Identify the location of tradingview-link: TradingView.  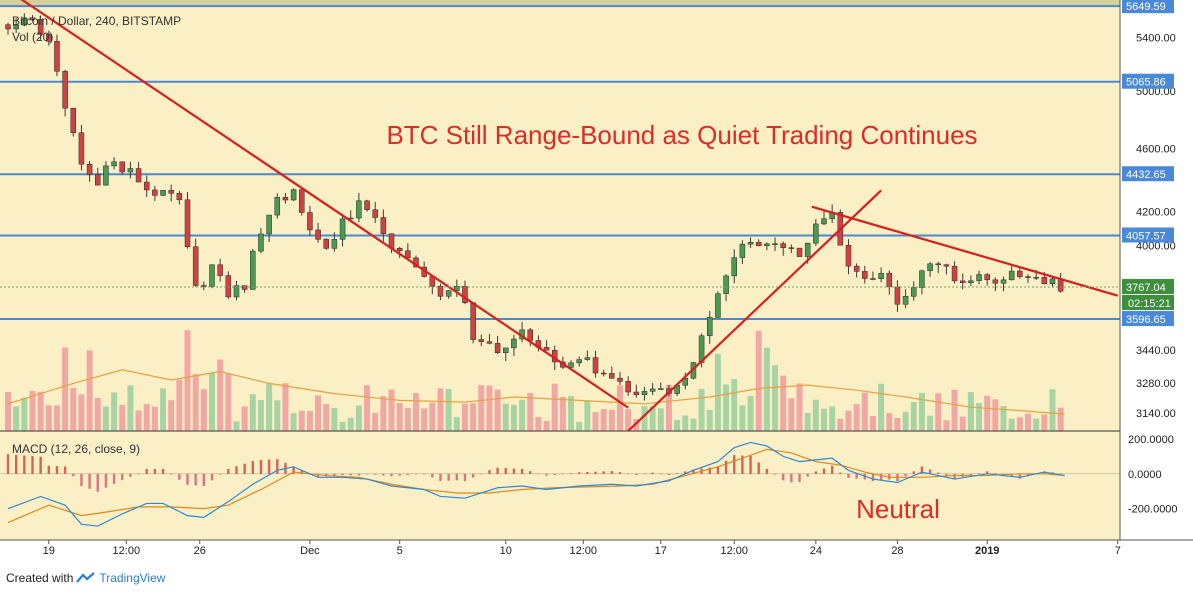
(132, 578).